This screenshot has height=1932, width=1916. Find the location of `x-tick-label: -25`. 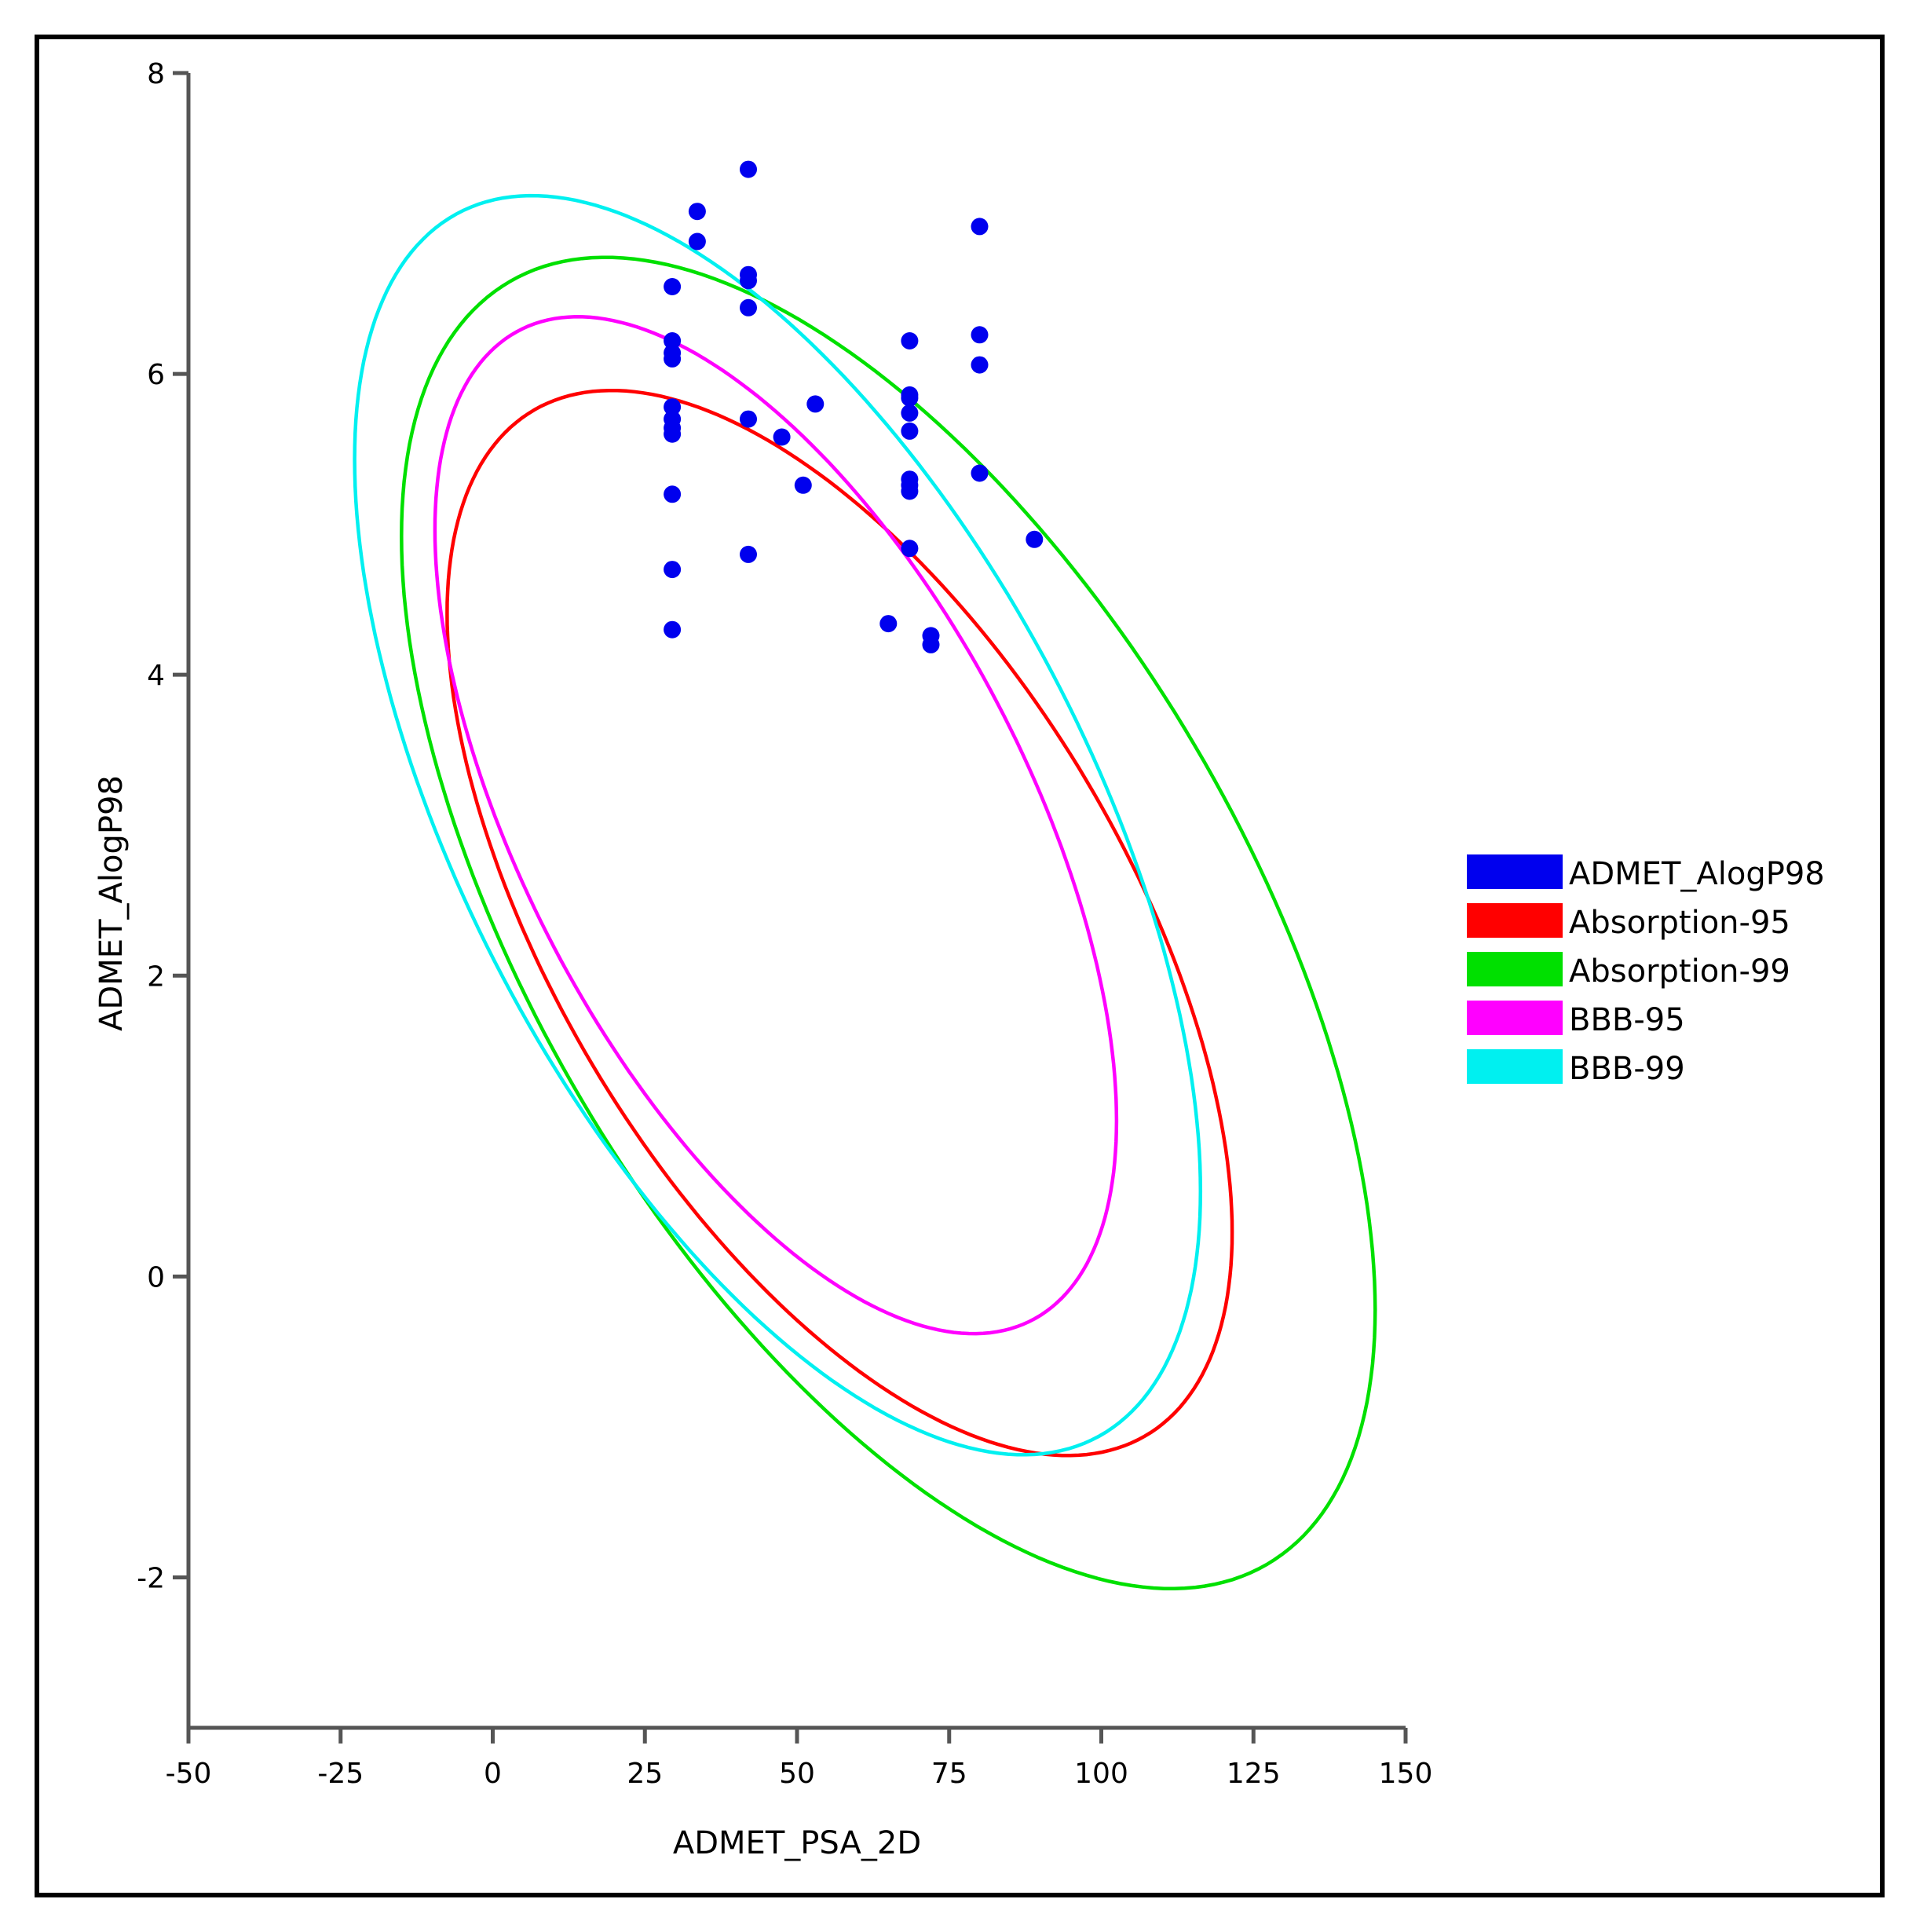

x-tick-label: -25 is located at coordinates (340, 1774).